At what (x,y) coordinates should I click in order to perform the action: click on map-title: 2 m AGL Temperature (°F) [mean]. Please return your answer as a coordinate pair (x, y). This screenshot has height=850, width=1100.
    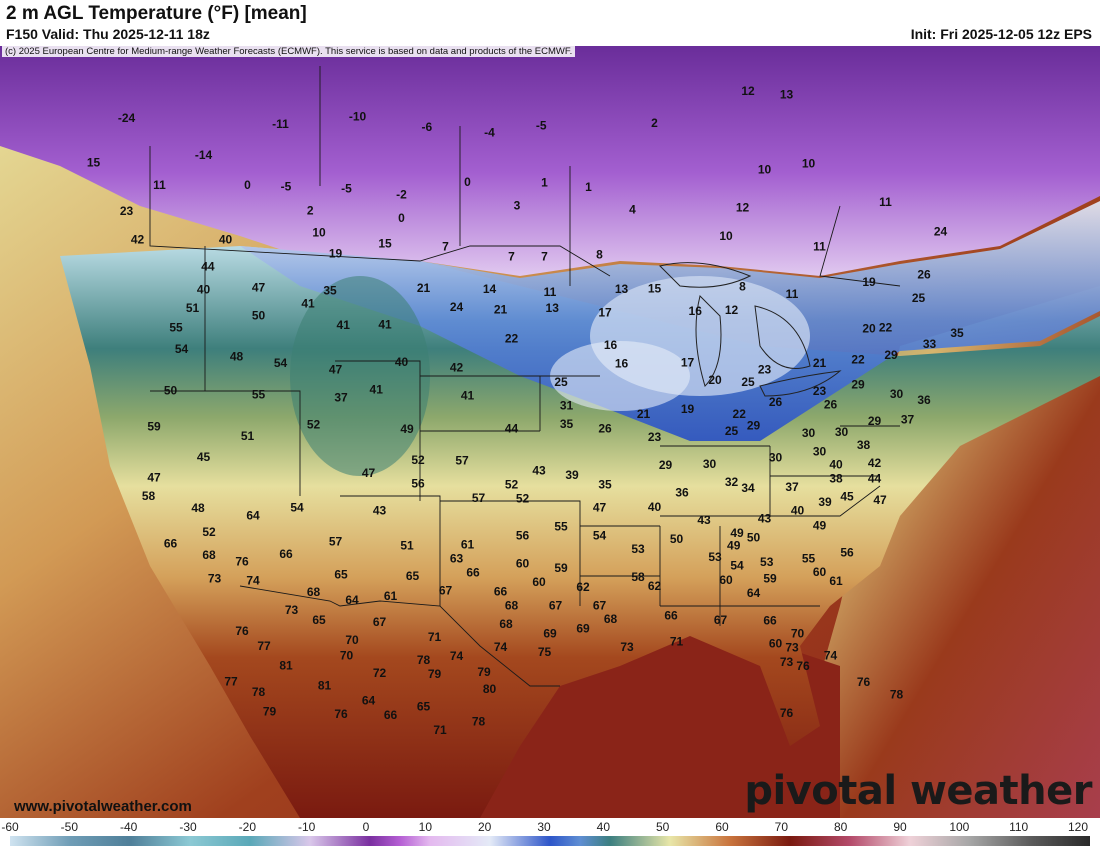
    Looking at the image, I should click on (156, 13).